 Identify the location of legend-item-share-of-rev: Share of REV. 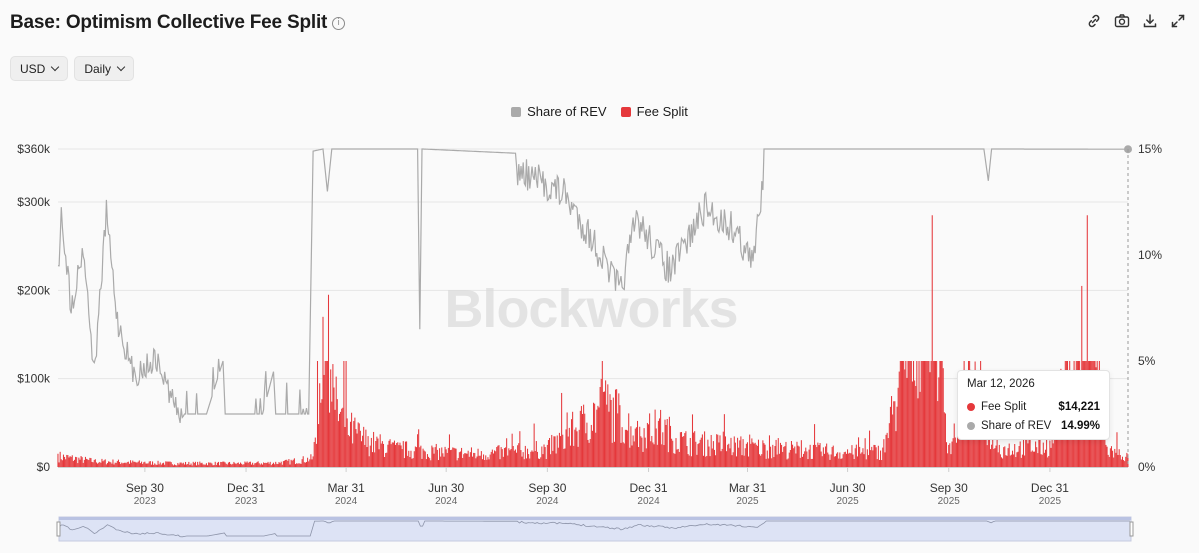
(559, 111).